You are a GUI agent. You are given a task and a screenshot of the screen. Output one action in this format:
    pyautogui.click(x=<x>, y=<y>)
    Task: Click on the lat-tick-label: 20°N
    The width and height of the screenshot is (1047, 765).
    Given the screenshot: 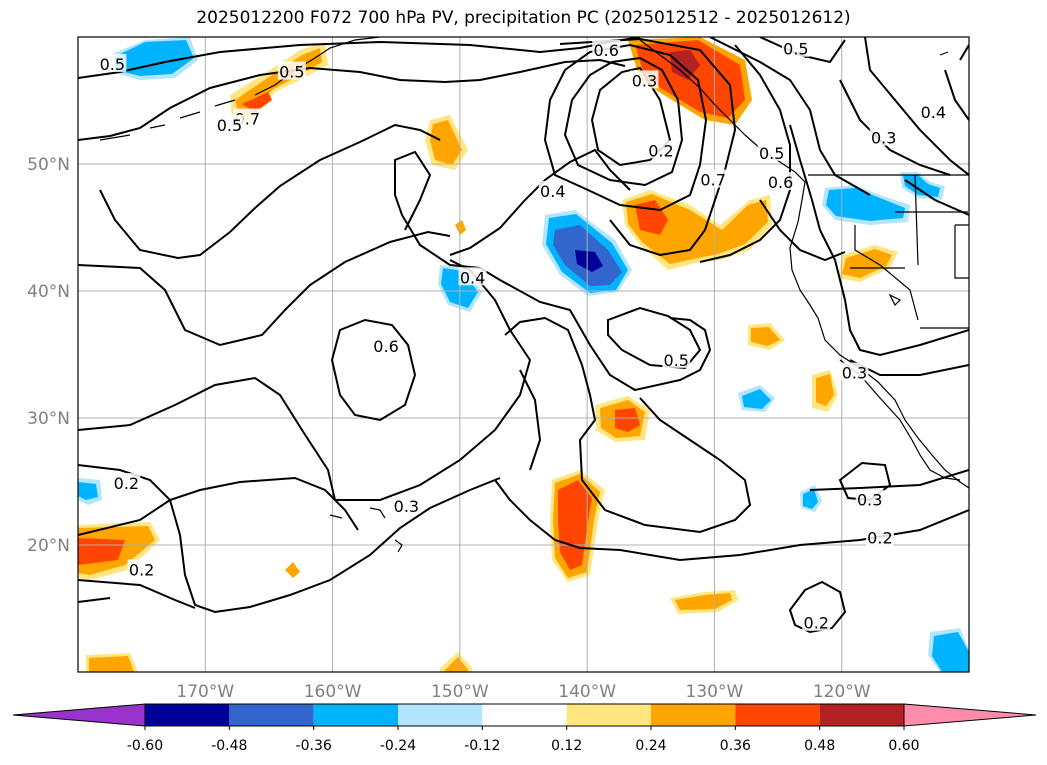 What is the action you would take?
    pyautogui.click(x=48, y=546)
    